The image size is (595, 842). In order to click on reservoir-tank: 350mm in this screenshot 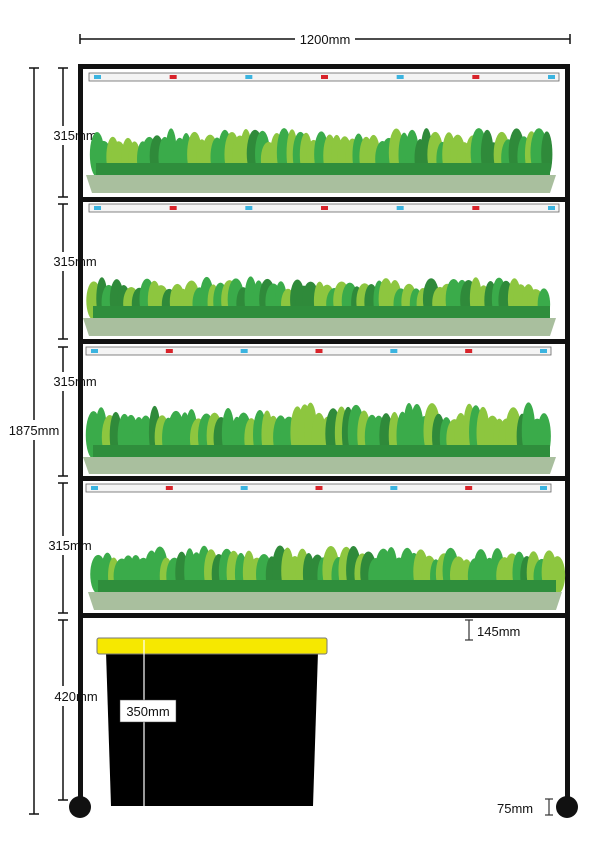, I will do `click(212, 721)`.